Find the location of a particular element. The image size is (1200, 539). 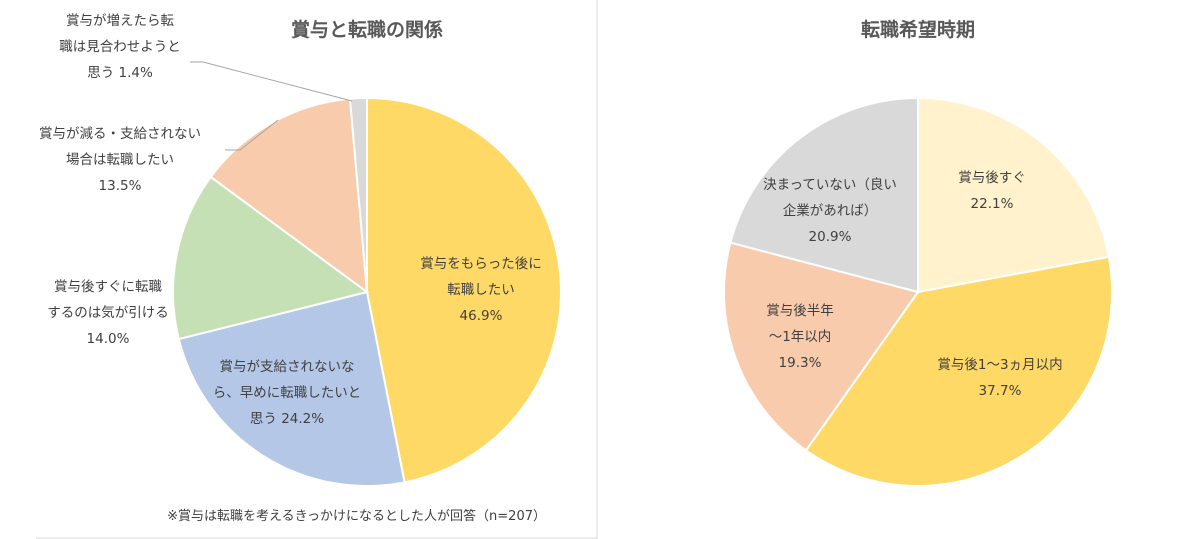

left-slice-label-1-line-1: ら、早めに転職したいと is located at coordinates (287, 393).